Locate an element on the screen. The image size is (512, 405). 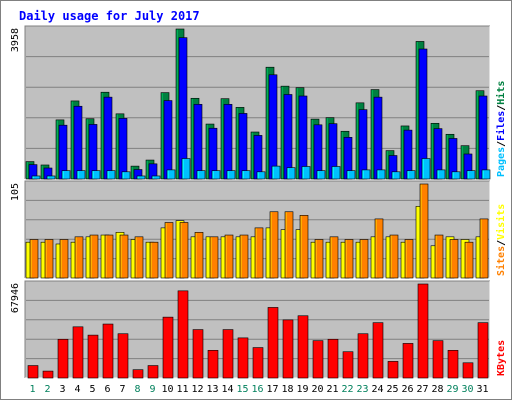
panel-middle-ymax-label: 105 is located at coordinates (15, 192).